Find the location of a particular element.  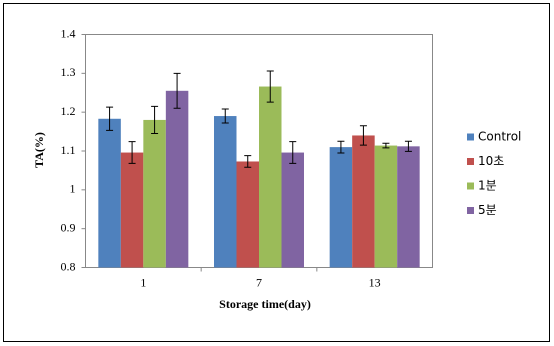

y-tick-label: 1.4 is located at coordinates (68, 33).